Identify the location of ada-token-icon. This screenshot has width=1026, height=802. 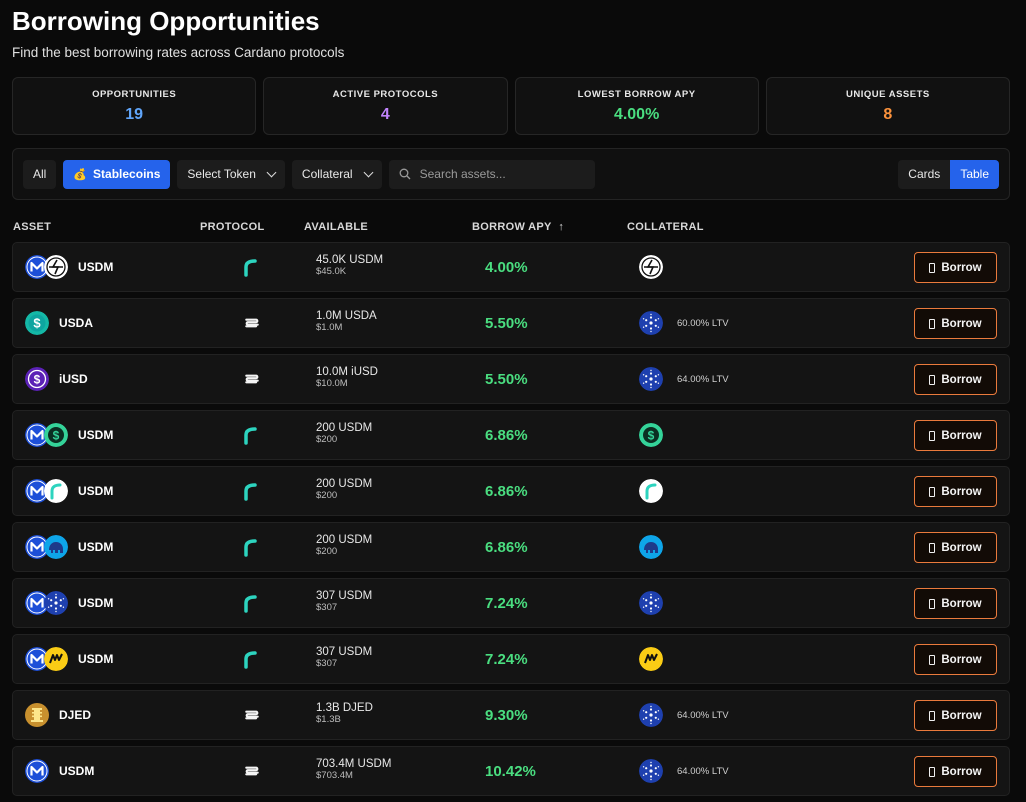
(56, 603).